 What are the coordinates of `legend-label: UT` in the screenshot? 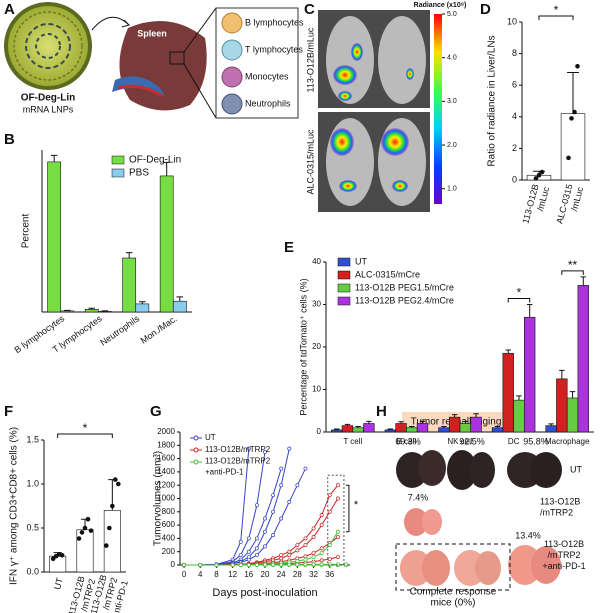 It's located at (361, 261).